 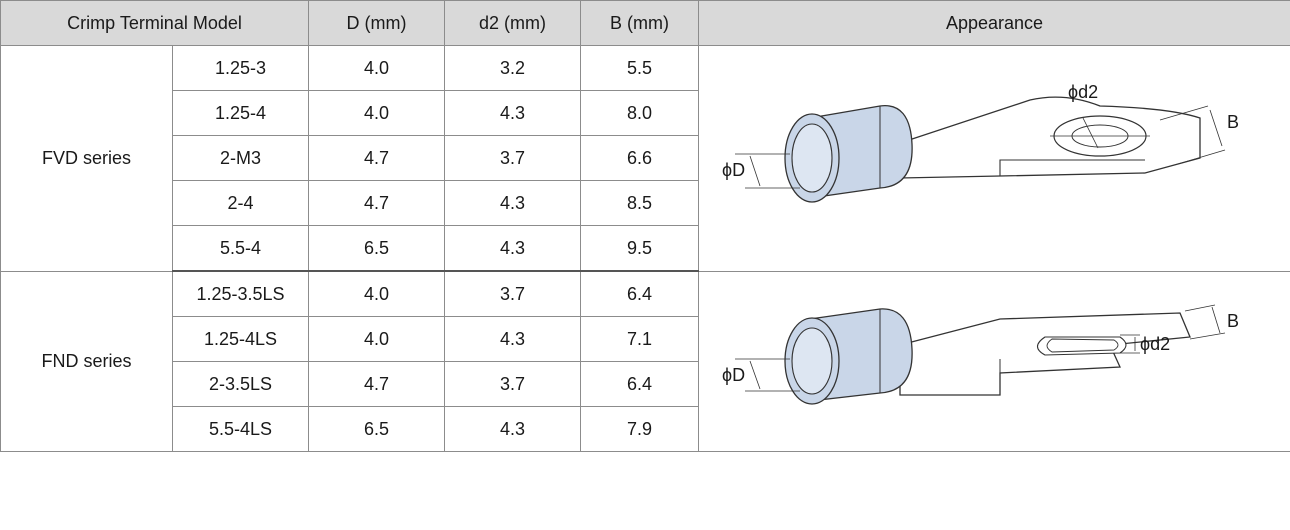 I want to click on cell-B: 7.9, so click(x=639, y=429).